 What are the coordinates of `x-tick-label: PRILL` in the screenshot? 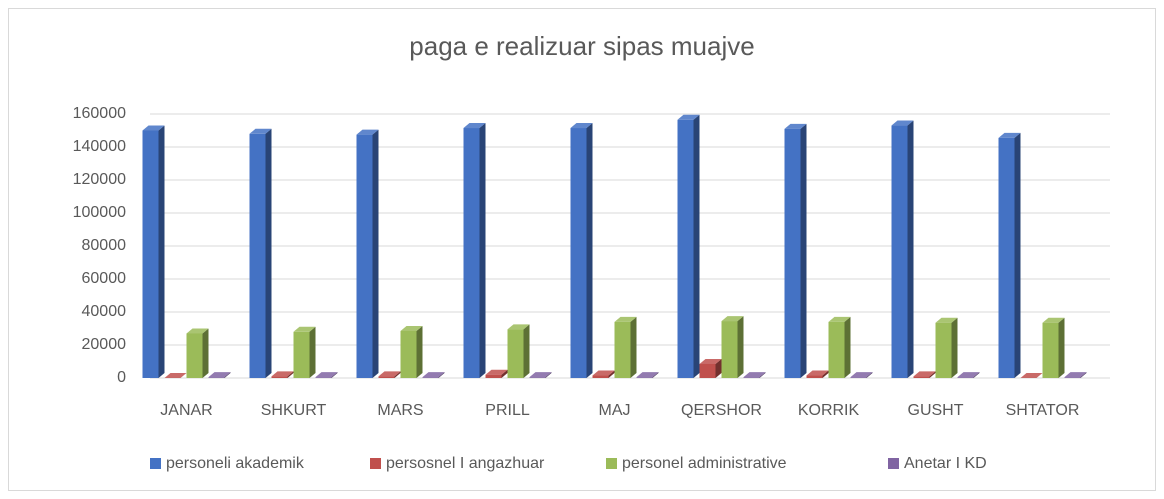 It's located at (507, 410).